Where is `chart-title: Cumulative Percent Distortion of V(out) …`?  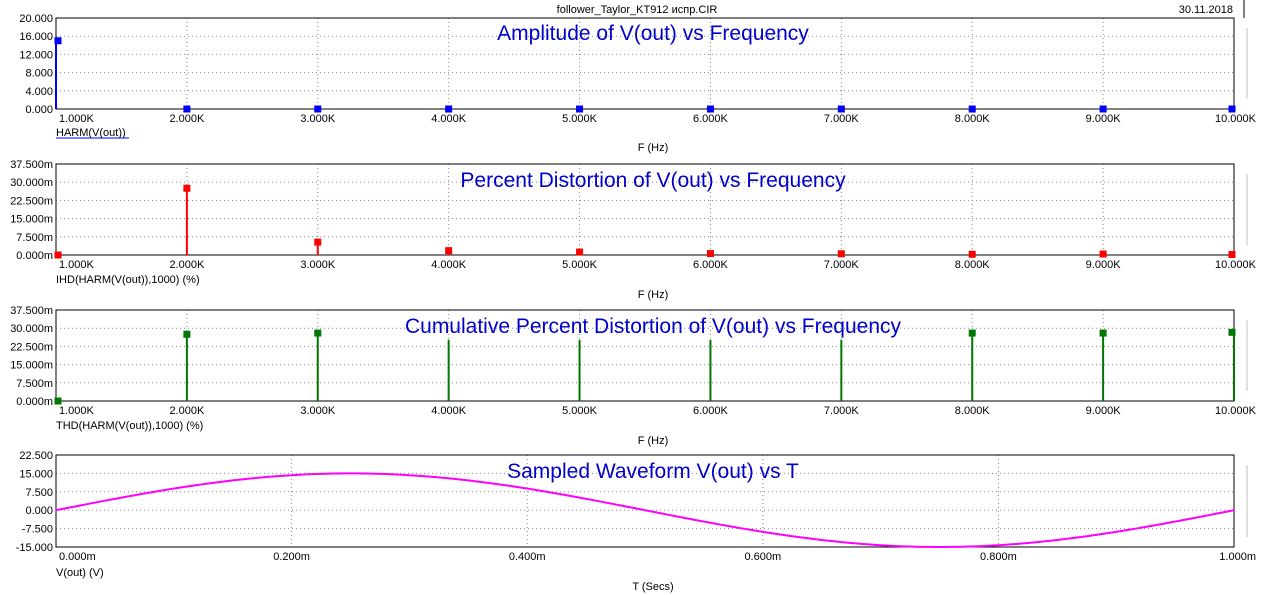
chart-title: Cumulative Percent Distortion of V(out) … is located at coordinates (653, 326).